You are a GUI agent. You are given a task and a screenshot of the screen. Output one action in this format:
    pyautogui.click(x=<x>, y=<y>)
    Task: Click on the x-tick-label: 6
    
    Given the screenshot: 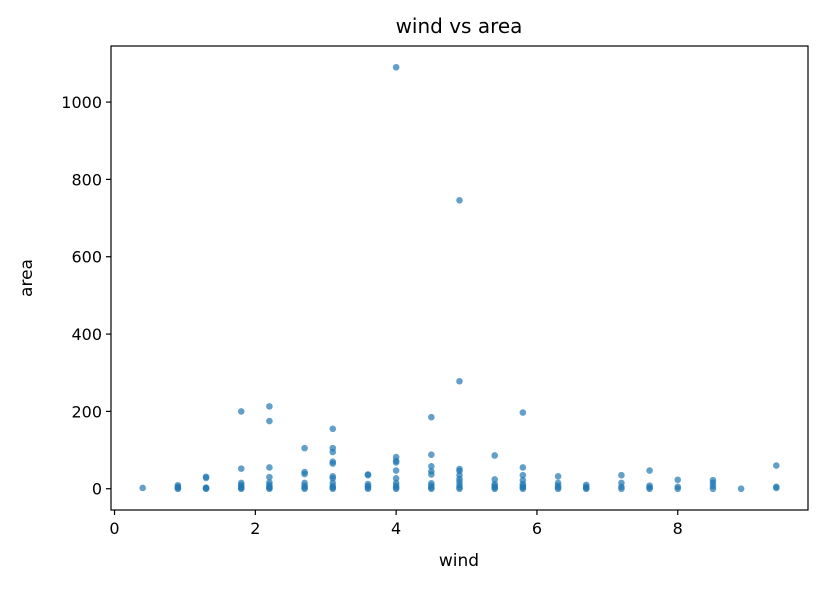 What is the action you would take?
    pyautogui.click(x=537, y=528)
    